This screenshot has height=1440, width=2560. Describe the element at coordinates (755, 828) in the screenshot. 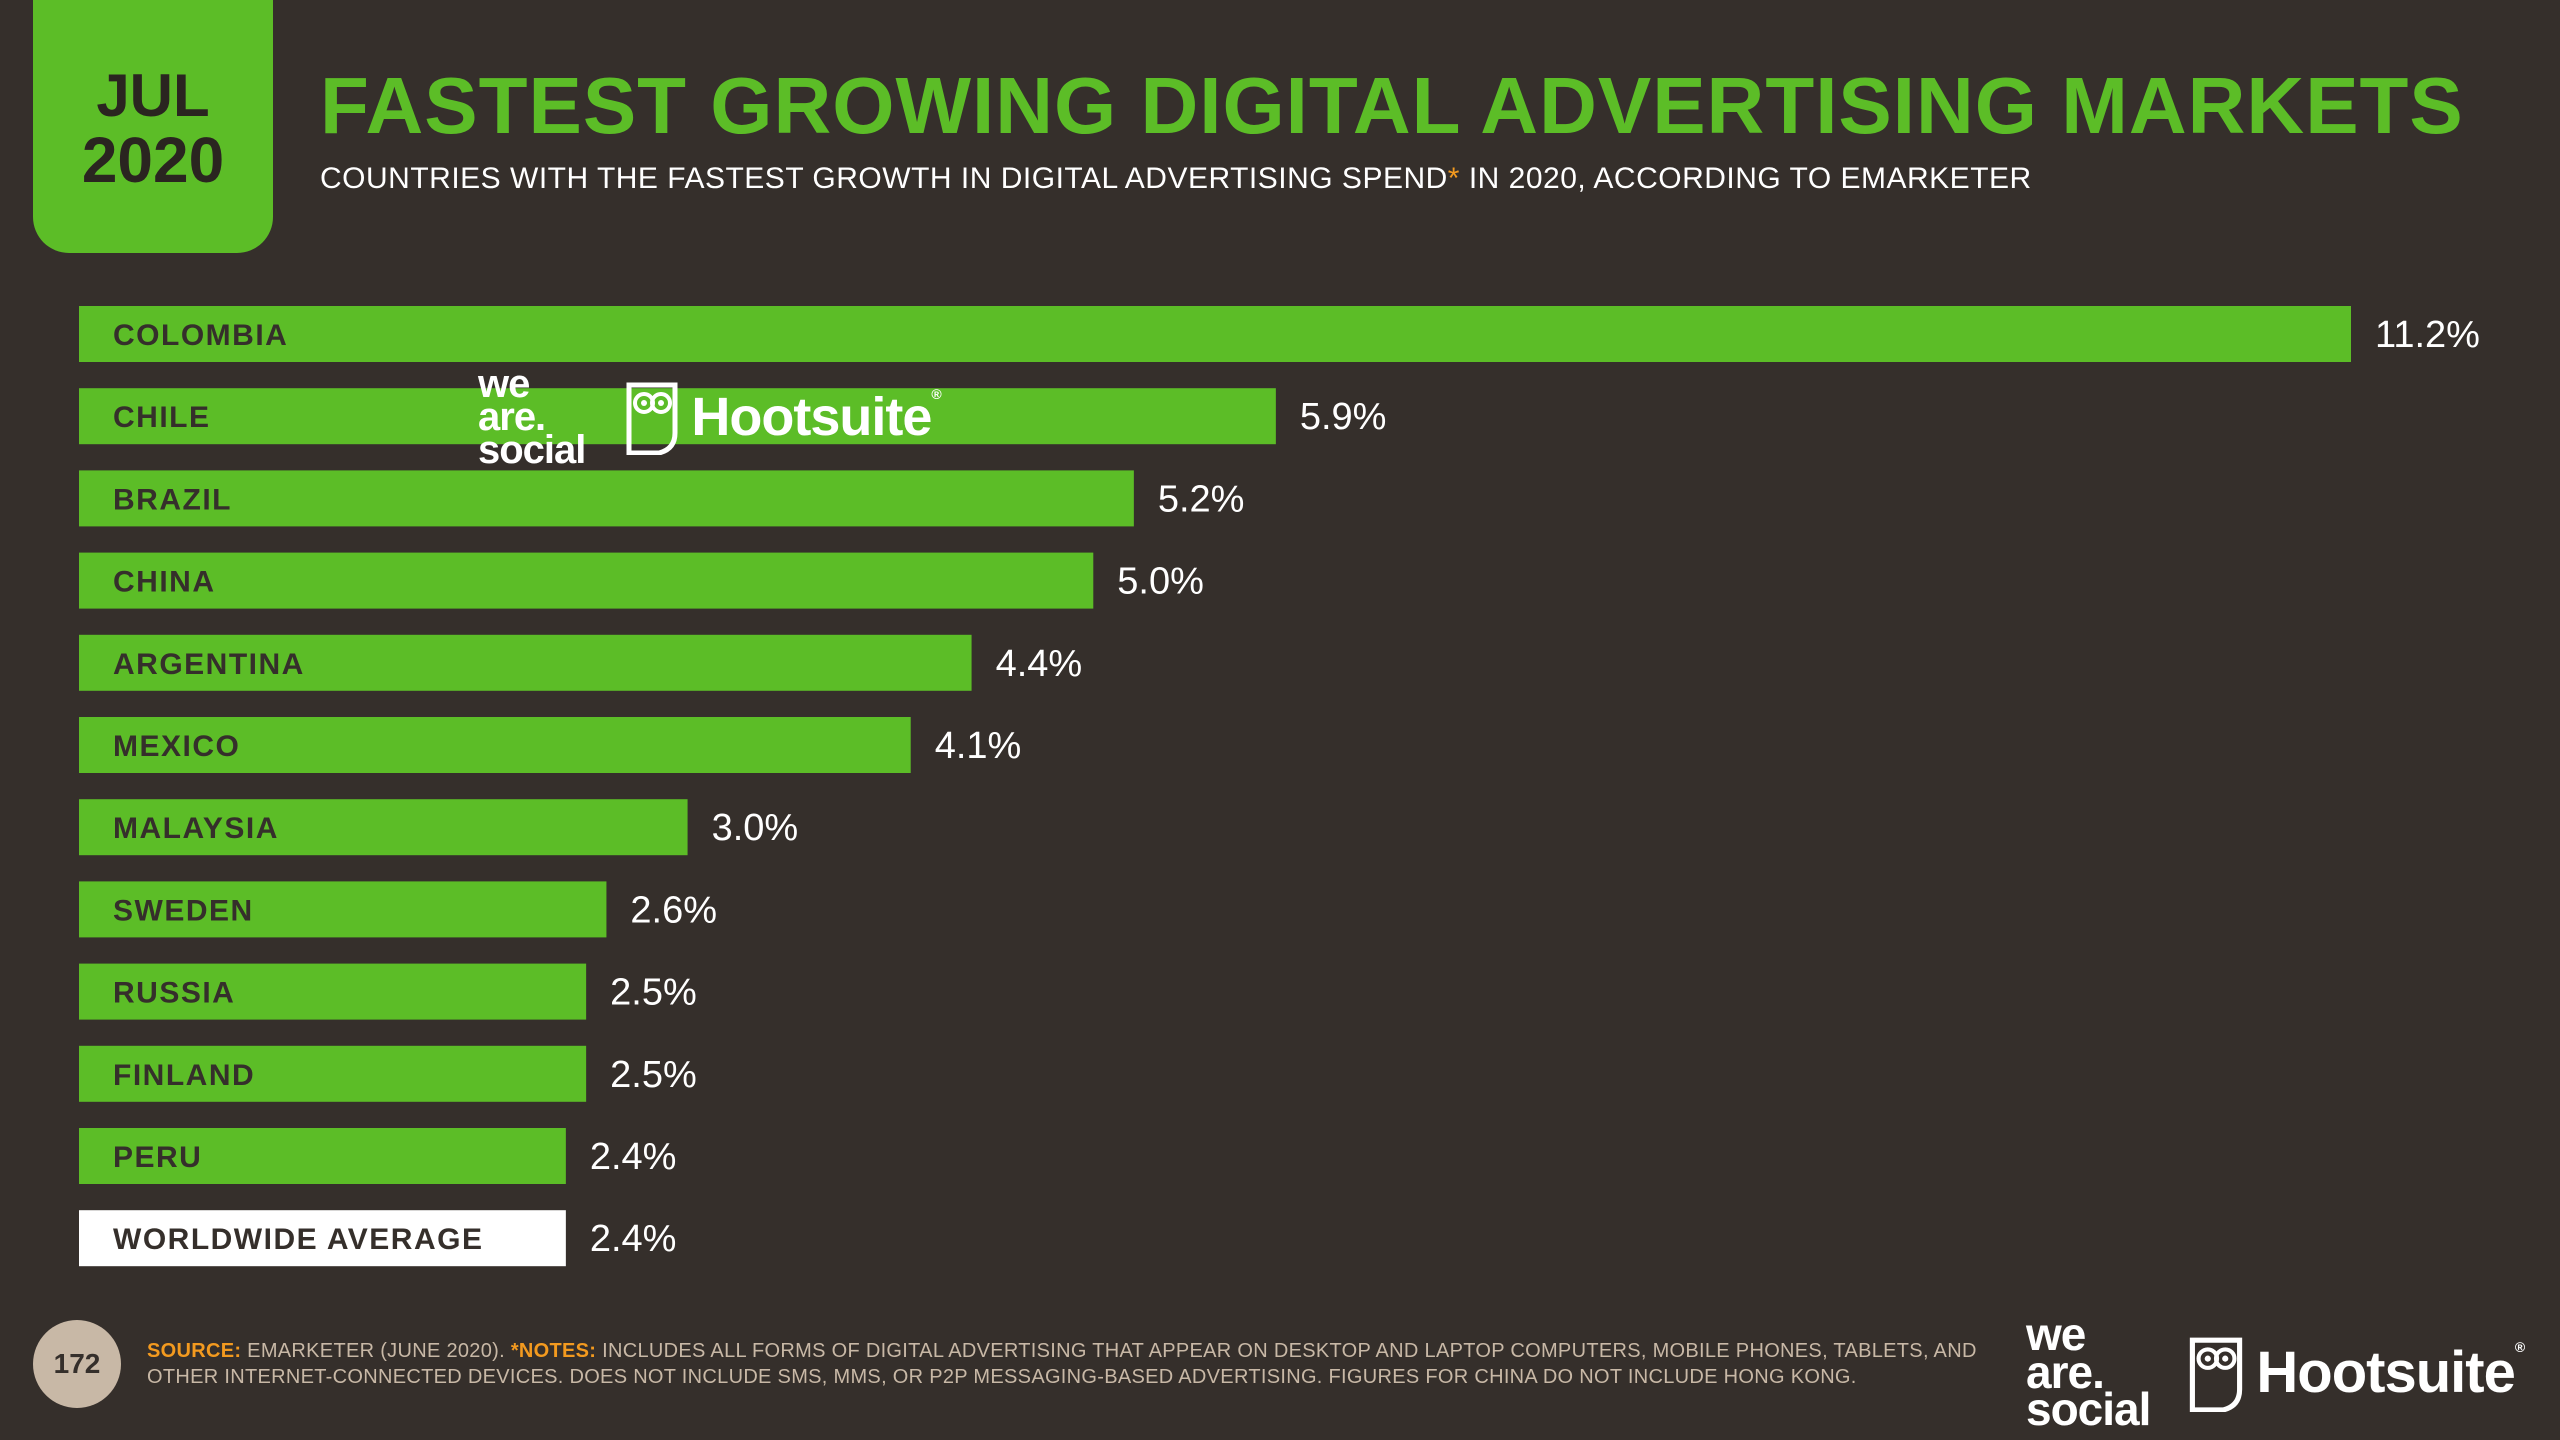

I see `value-label: 3.0%` at that location.